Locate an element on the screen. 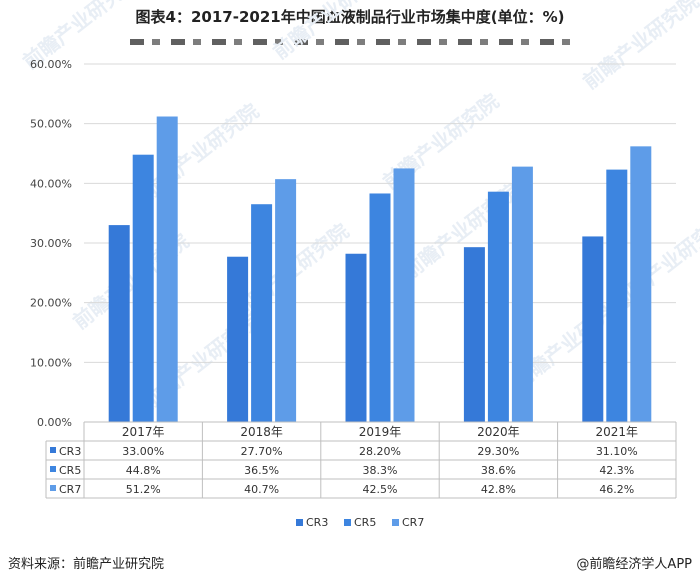 Image resolution: width=700 pixels, height=581 pixels. y-tick-label: 10.00% is located at coordinates (51, 362).